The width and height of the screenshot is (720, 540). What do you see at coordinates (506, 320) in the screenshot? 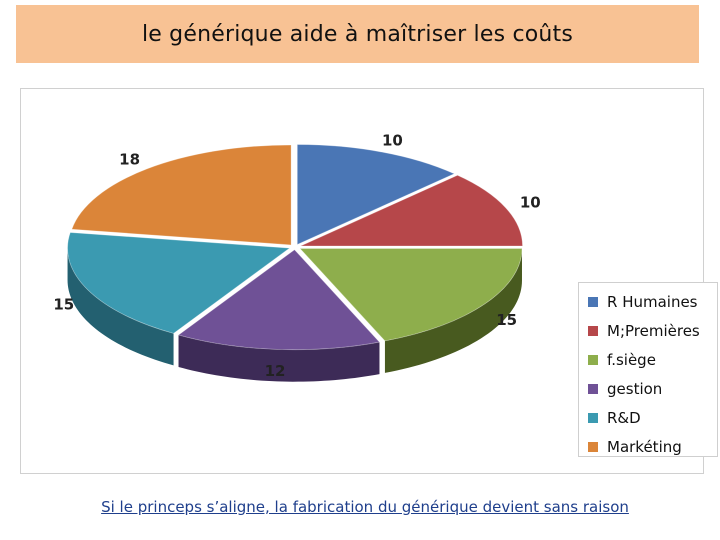
I see `data-label-f-siege: 15` at bounding box center [506, 320].